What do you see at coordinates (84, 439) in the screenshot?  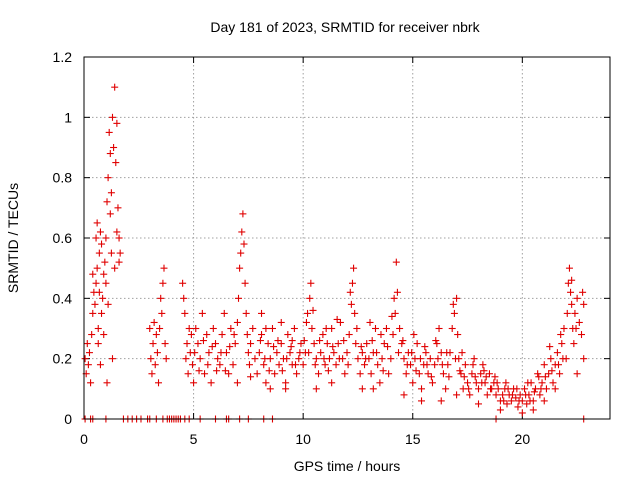 I see `x-tick-label: 0` at bounding box center [84, 439].